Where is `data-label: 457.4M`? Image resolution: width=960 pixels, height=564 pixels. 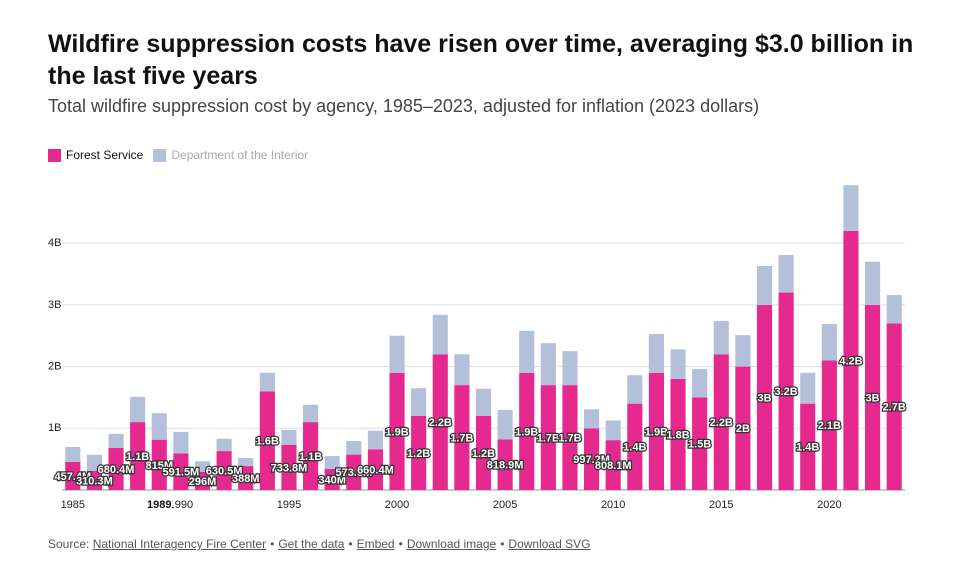 data-label: 457.4M is located at coordinates (72, 477).